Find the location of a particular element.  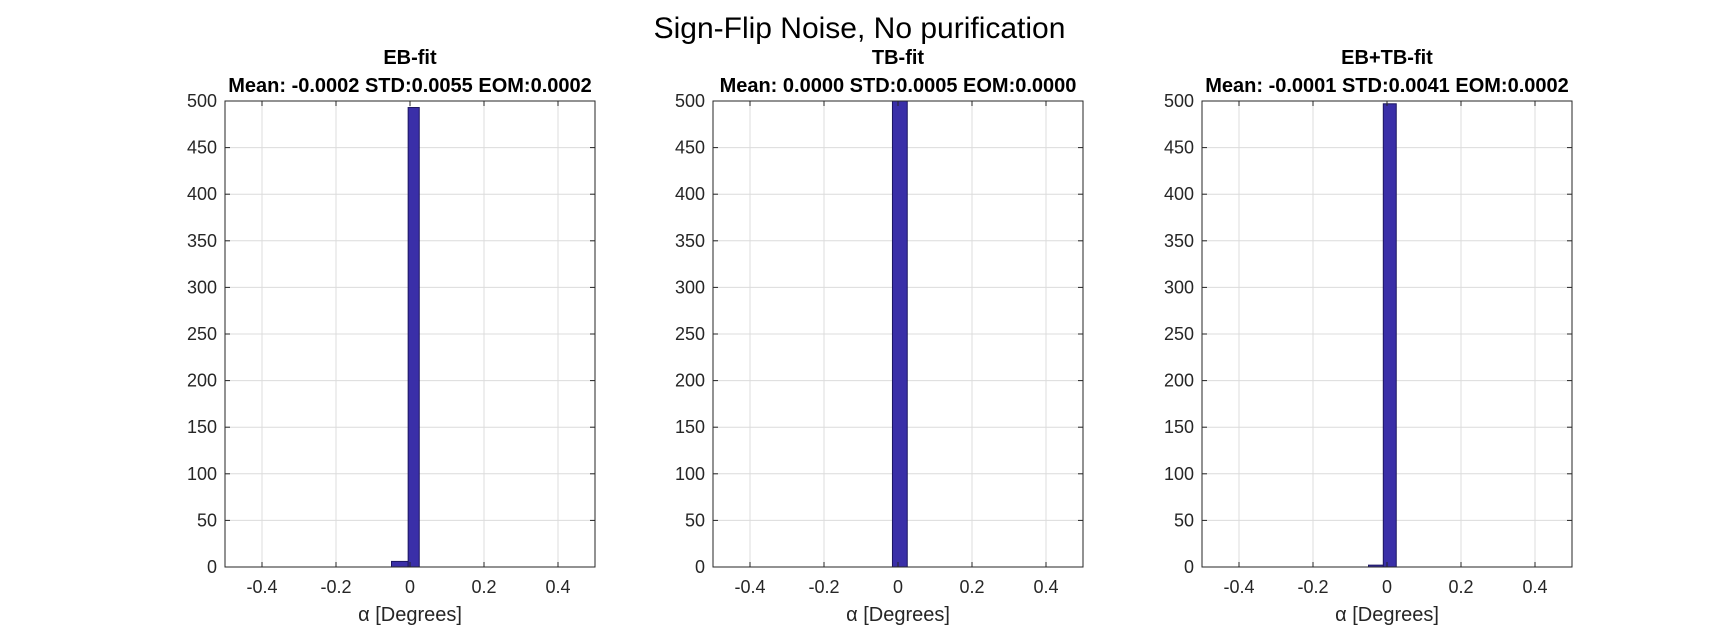

panel-subtitle: Mean: 0.0000 STD:0.0005 EOM:0.0000 is located at coordinates (898, 86).